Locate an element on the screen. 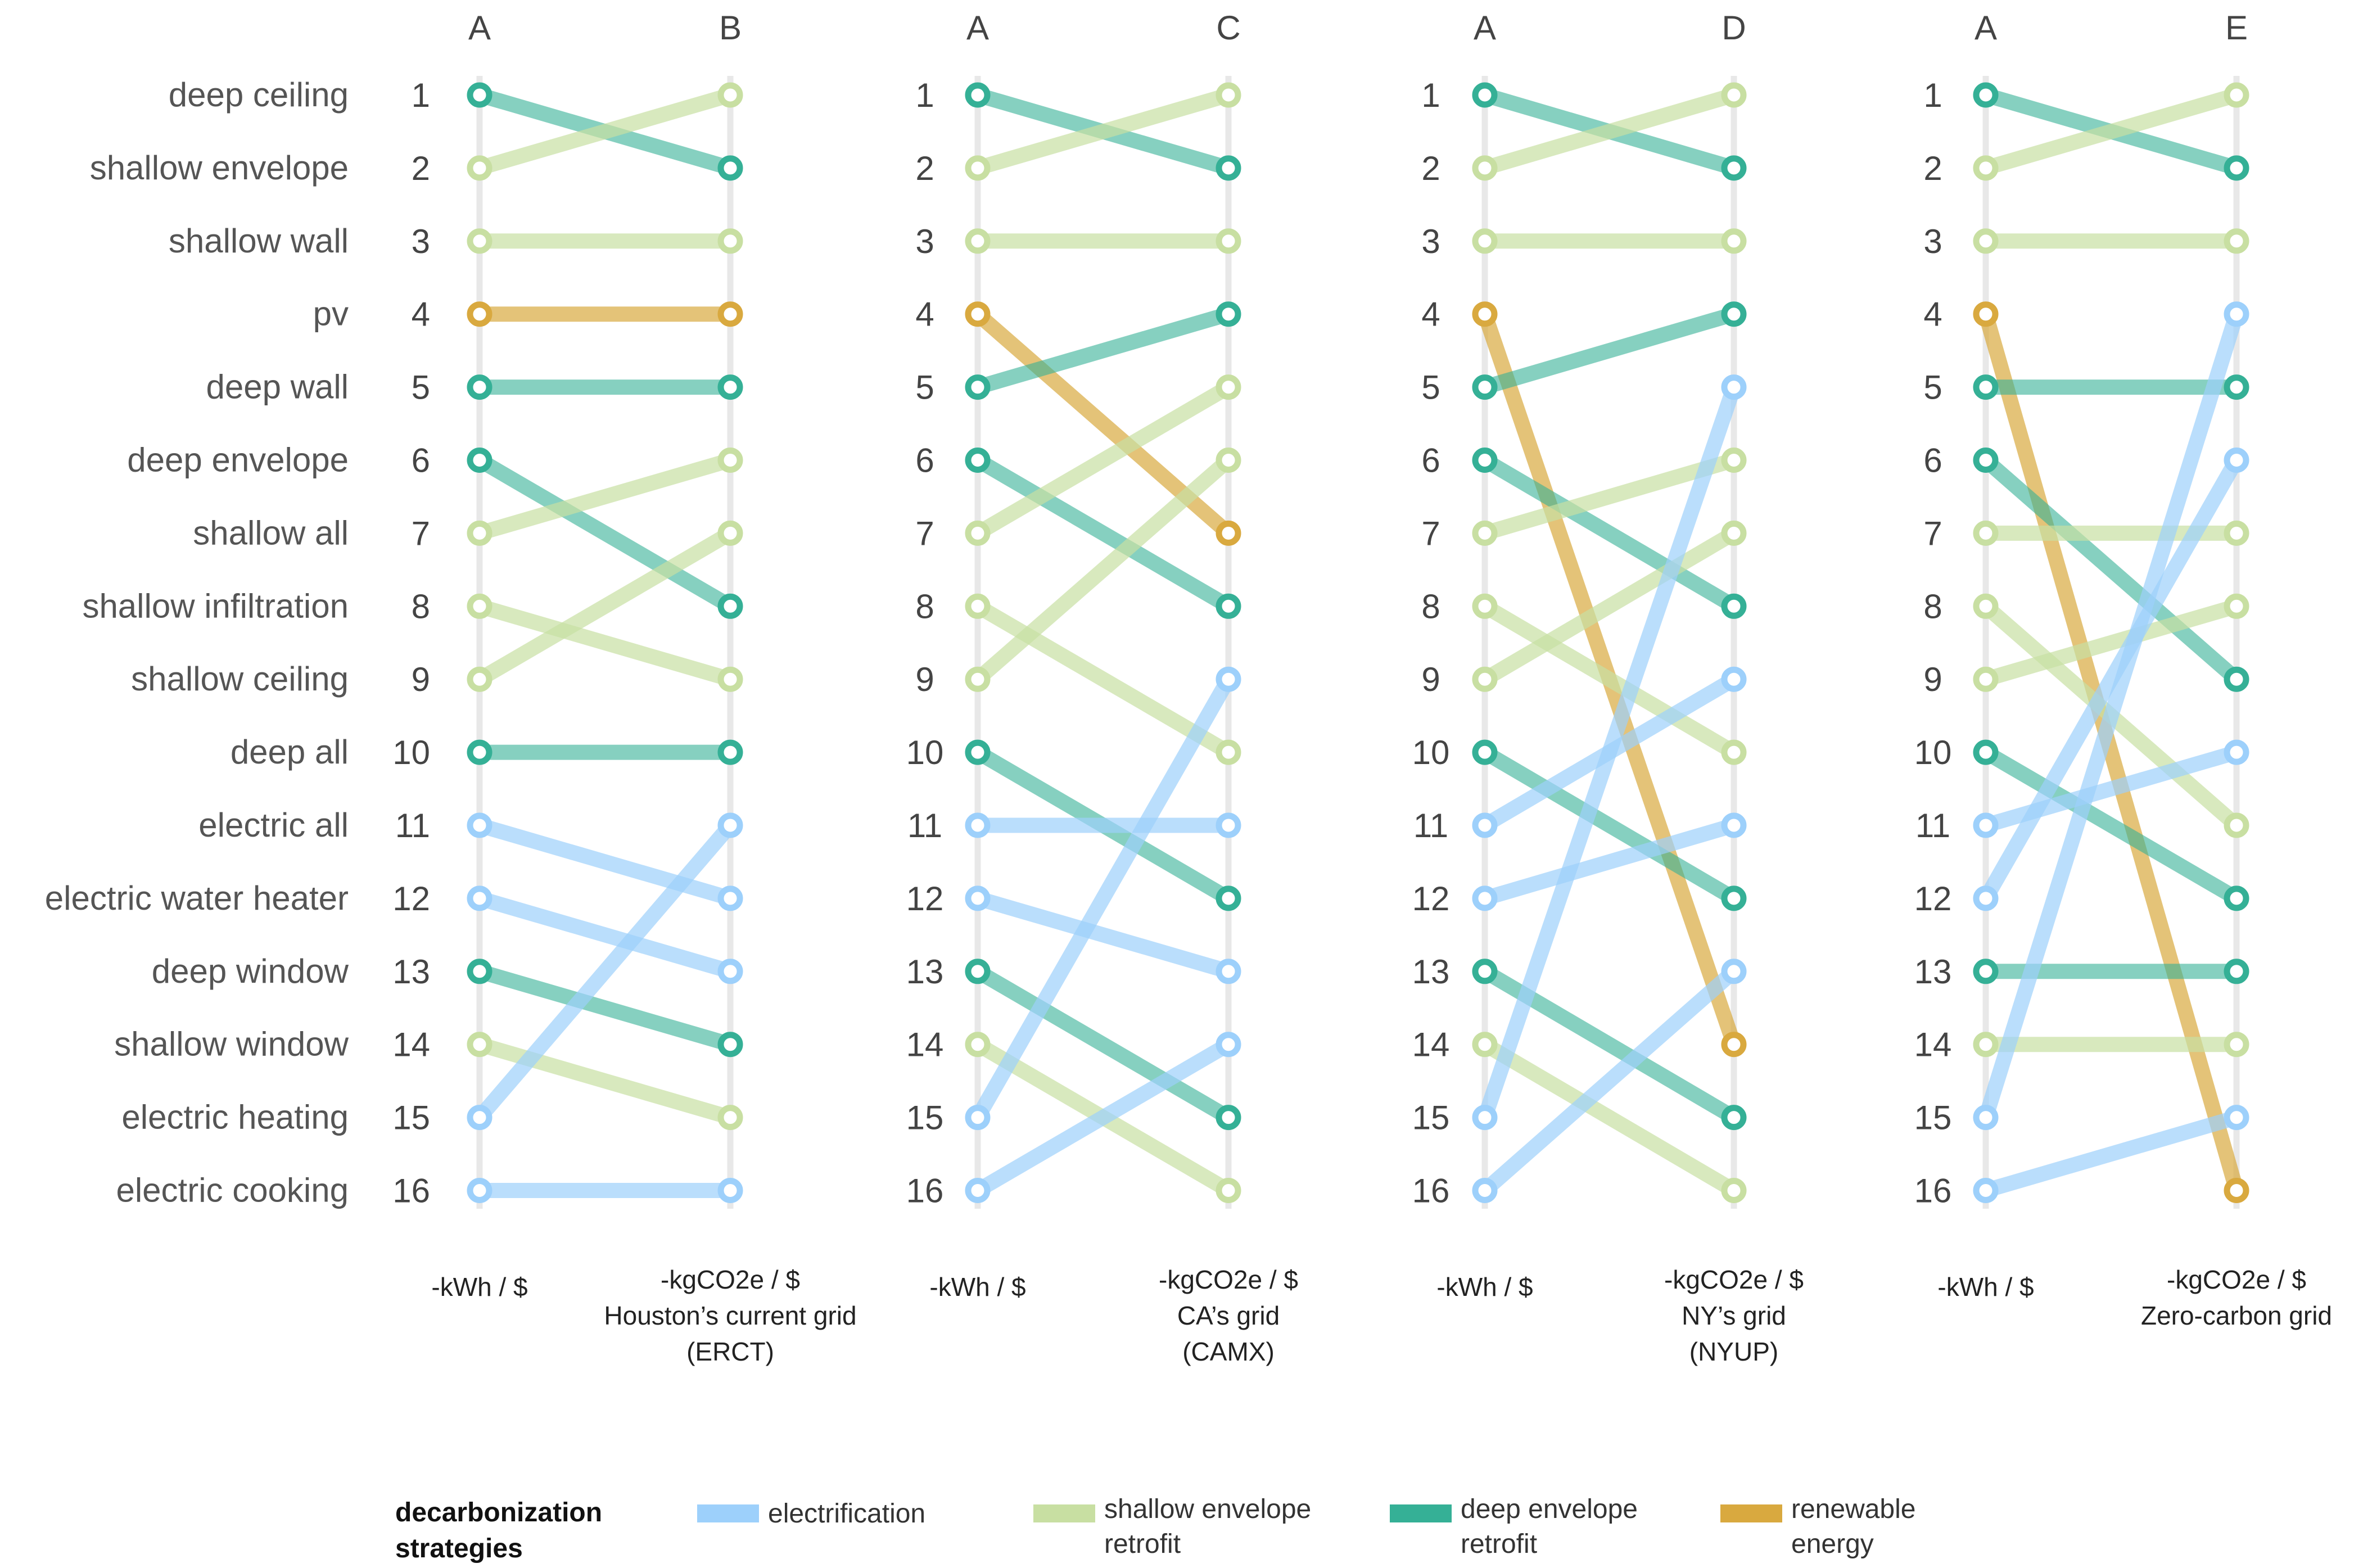 The image size is (2354, 1568). strategy-label: deep all is located at coordinates (290, 752).